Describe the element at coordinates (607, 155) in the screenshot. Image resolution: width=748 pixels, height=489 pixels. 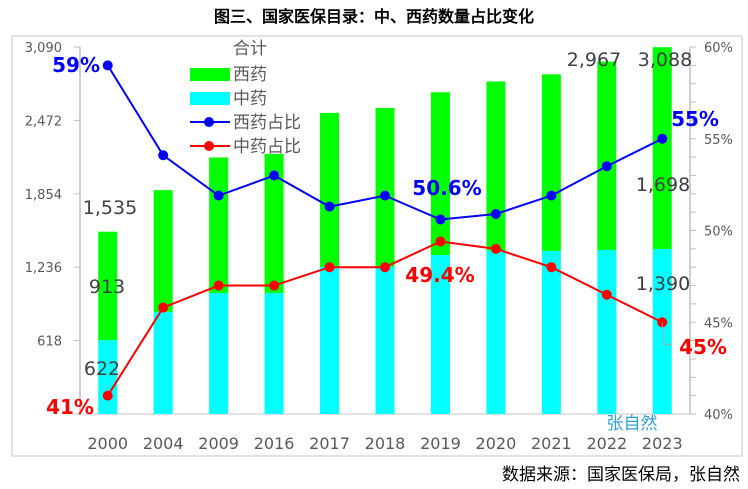
I see `bar-xiyao-2022` at that location.